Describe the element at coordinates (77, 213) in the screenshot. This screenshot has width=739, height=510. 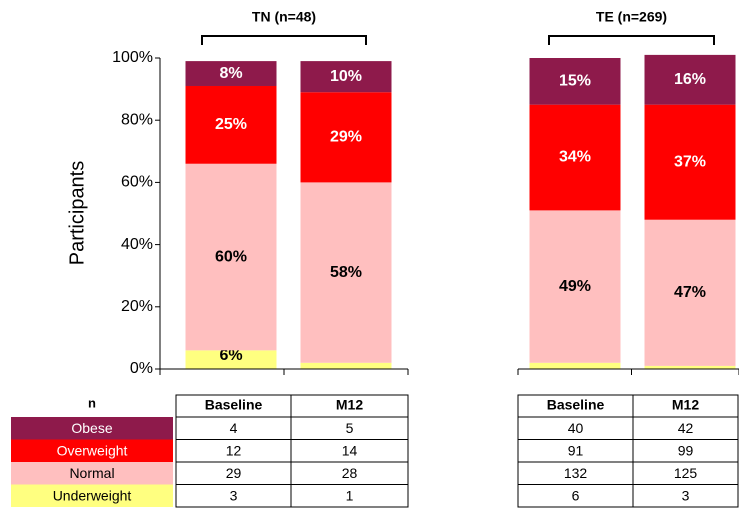
I see `y-axis-label: Participants` at that location.